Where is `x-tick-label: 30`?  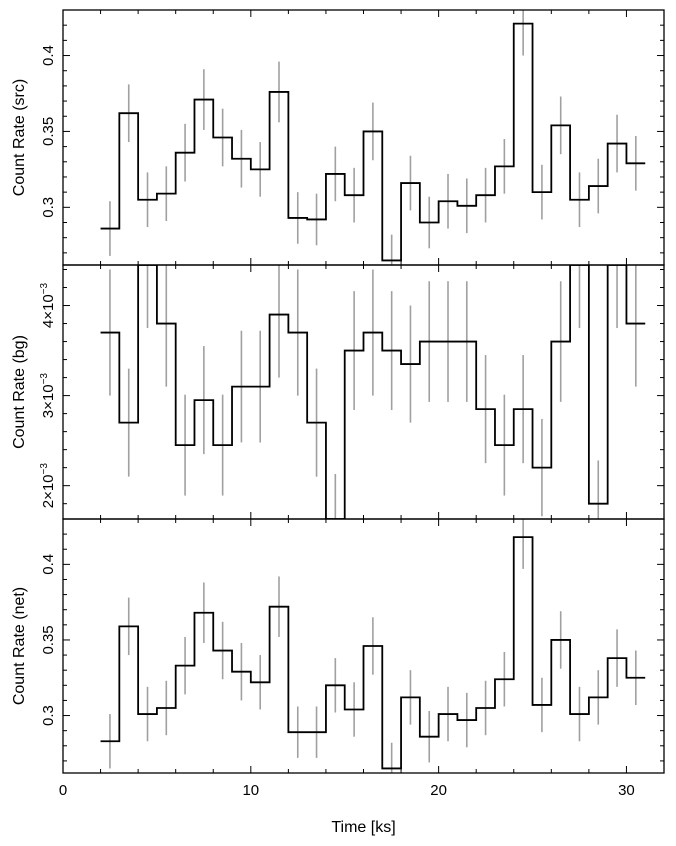
x-tick-label: 30 is located at coordinates (626, 790).